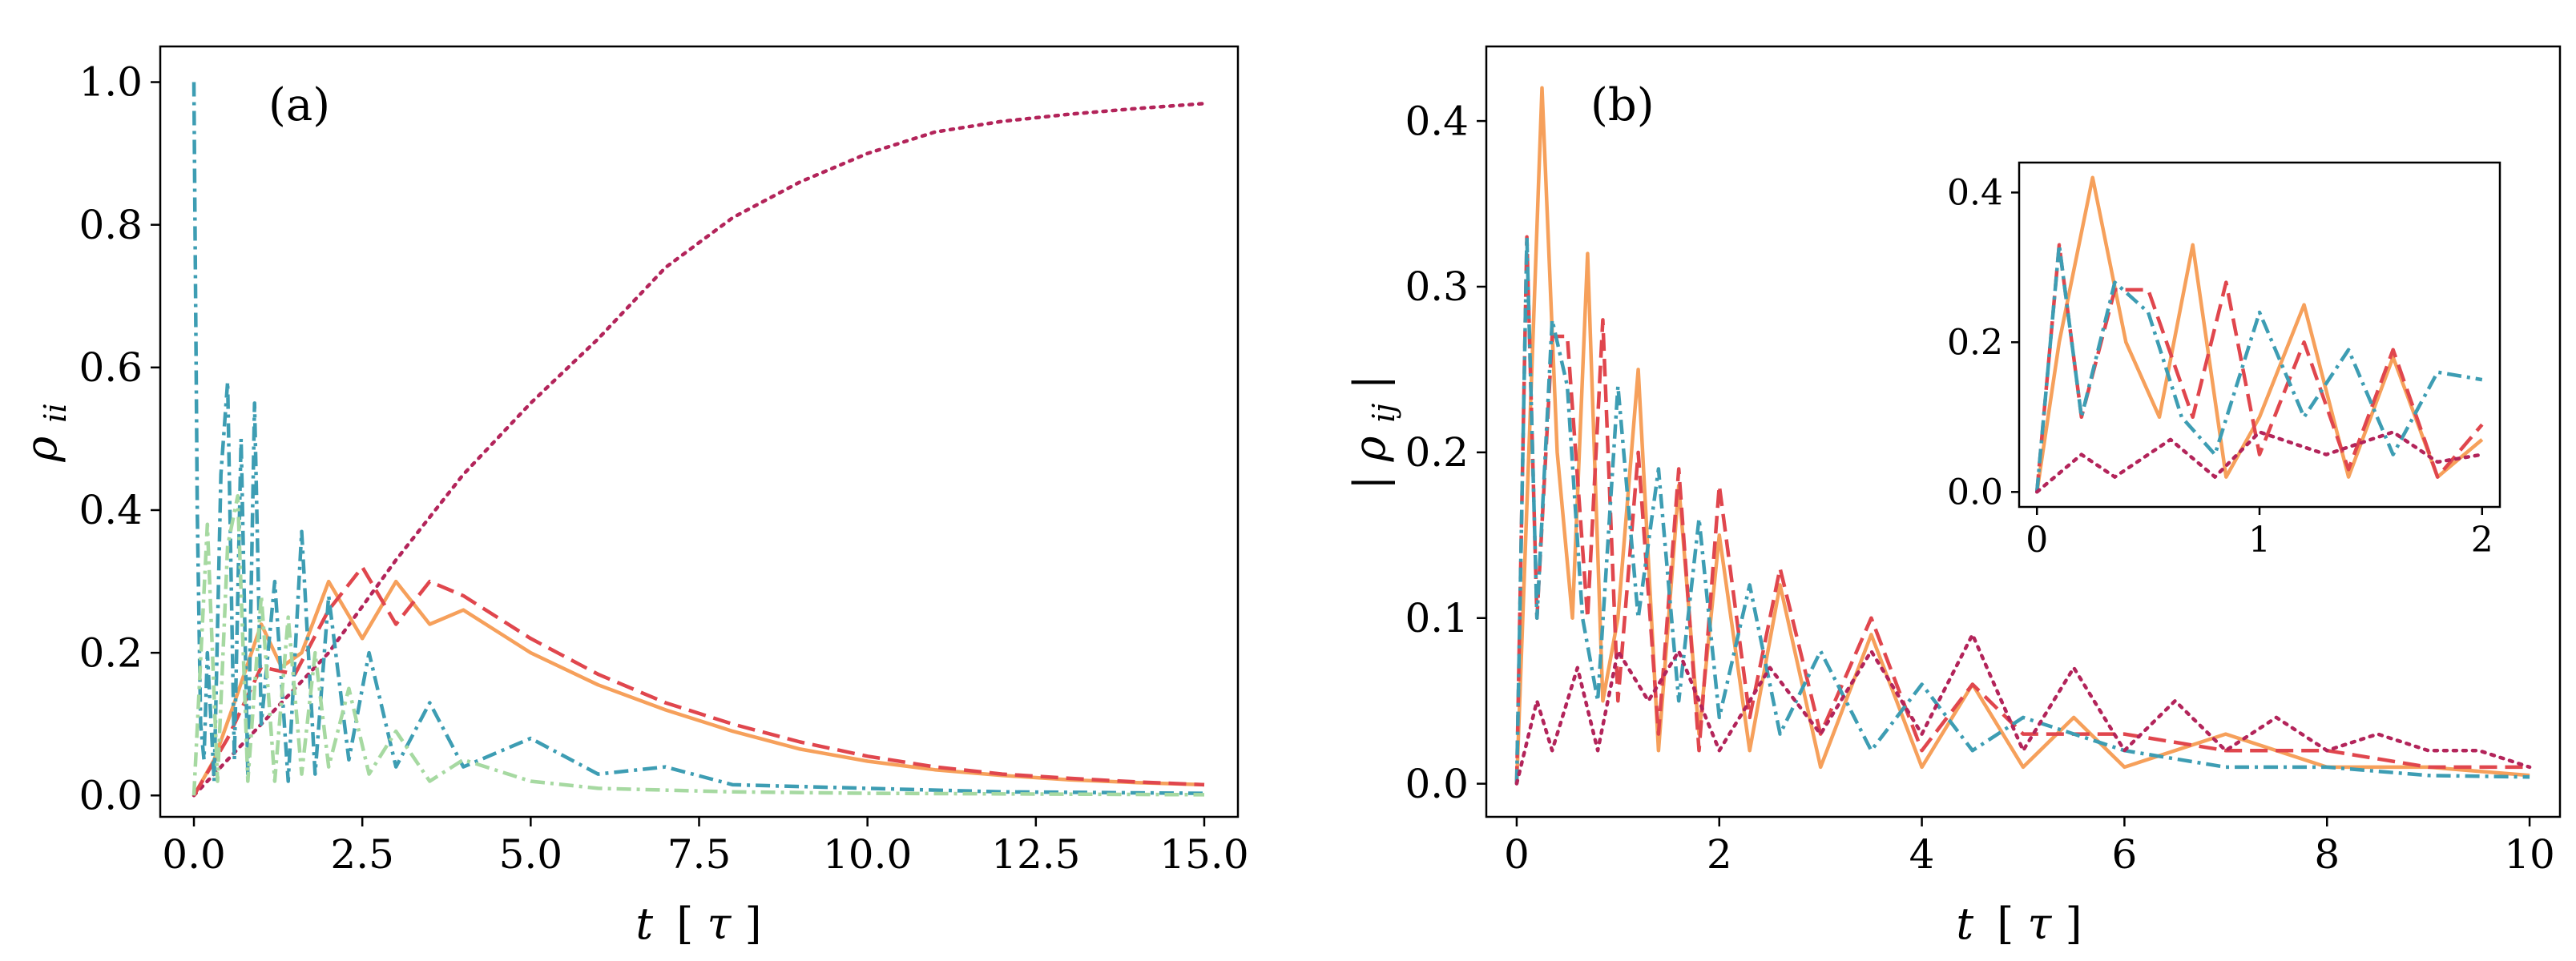 The height and width of the screenshot is (961, 2576). Describe the element at coordinates (2040, 924) in the screenshot. I see `panel-b-xlabel-unit: τ` at that location.